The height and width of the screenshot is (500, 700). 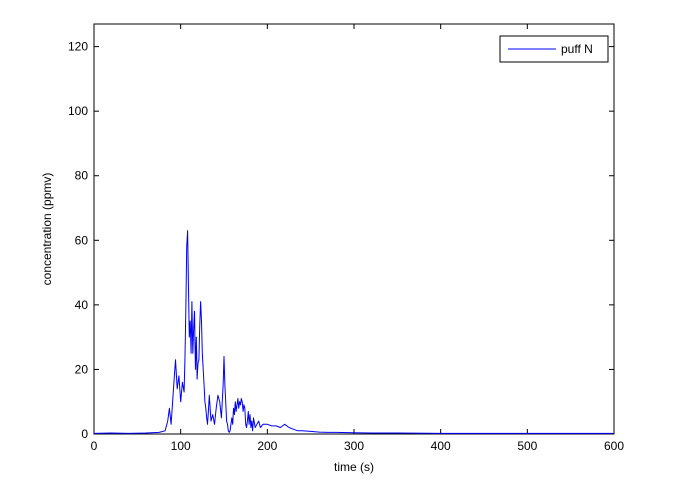 What do you see at coordinates (554, 49) in the screenshot?
I see `legend: puff N` at bounding box center [554, 49].